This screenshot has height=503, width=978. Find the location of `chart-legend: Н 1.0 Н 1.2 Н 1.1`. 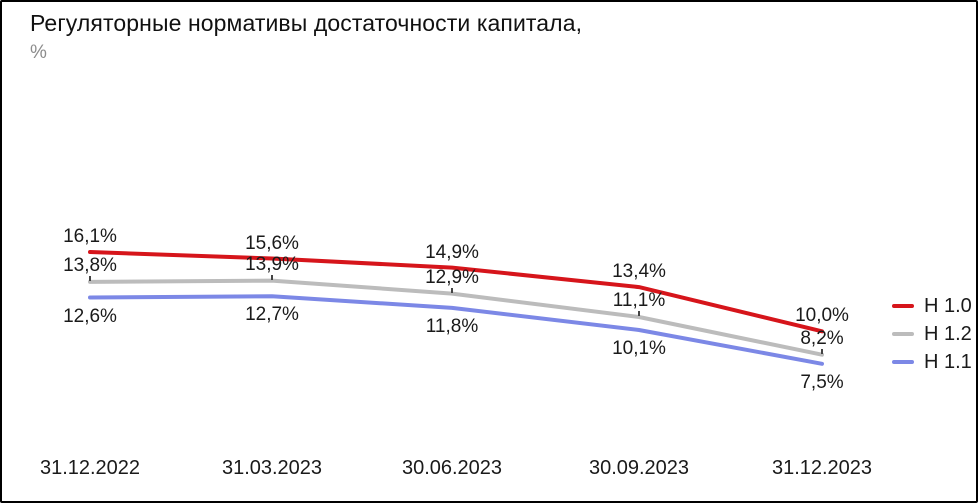

chart-legend: Н 1.0 Н 1.2 Н 1.1 is located at coordinates (932, 333).